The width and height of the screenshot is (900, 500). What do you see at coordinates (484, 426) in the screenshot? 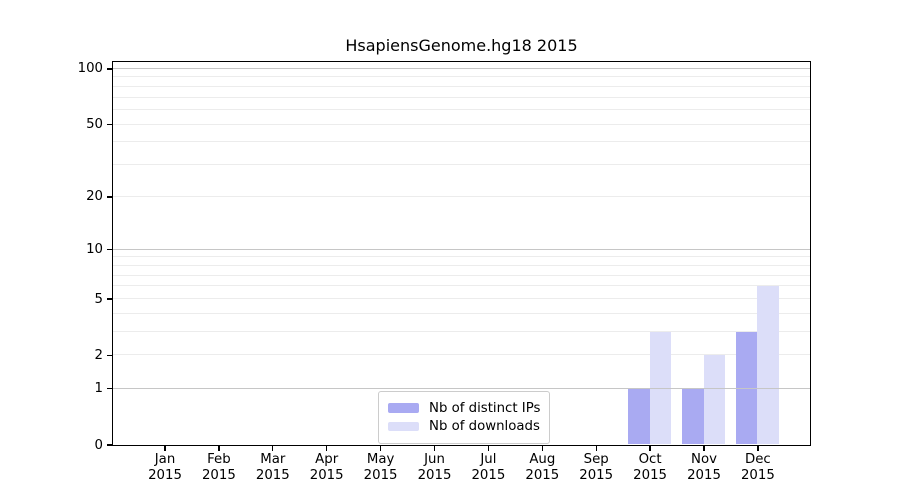
I see `legend-label-downloads: Nb of downloads` at bounding box center [484, 426].